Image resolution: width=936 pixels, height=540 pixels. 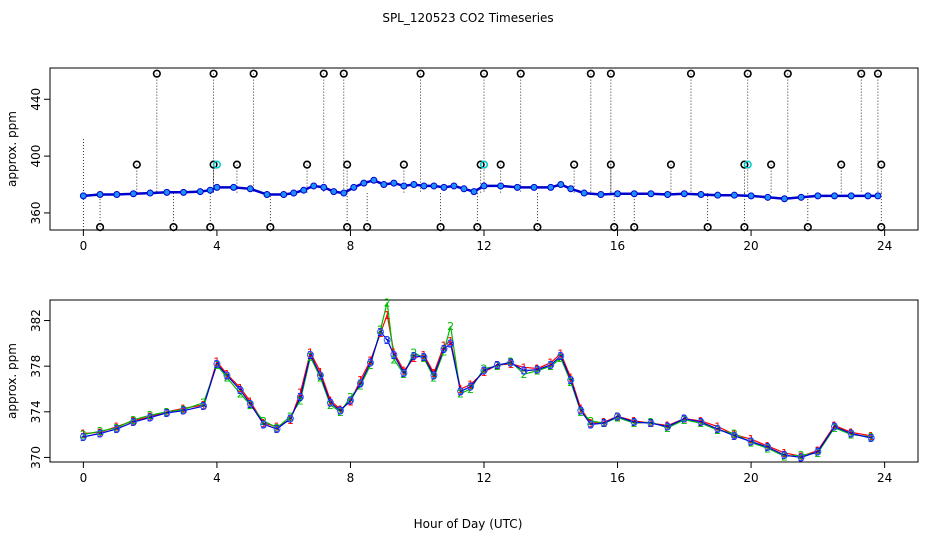 What do you see at coordinates (36, 156) in the screenshot?
I see `y-tick-label: 400` at bounding box center [36, 156].